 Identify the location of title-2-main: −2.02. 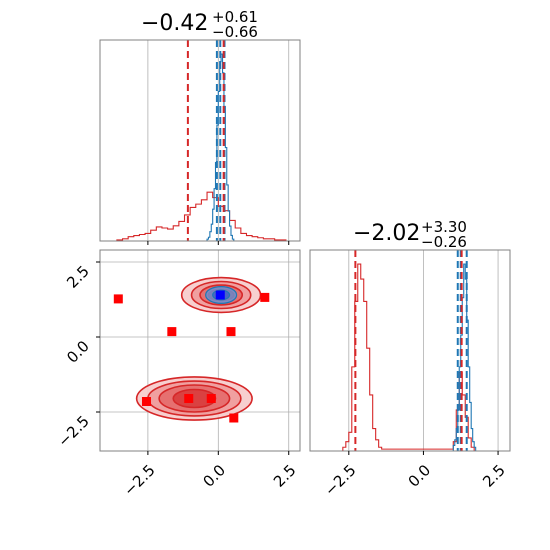
(386, 233).